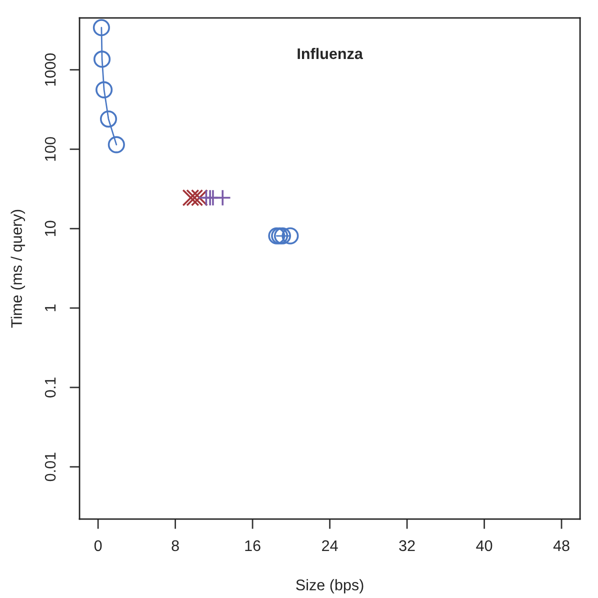  What do you see at coordinates (98, 546) in the screenshot?
I see `x-tick-label: 0` at bounding box center [98, 546].